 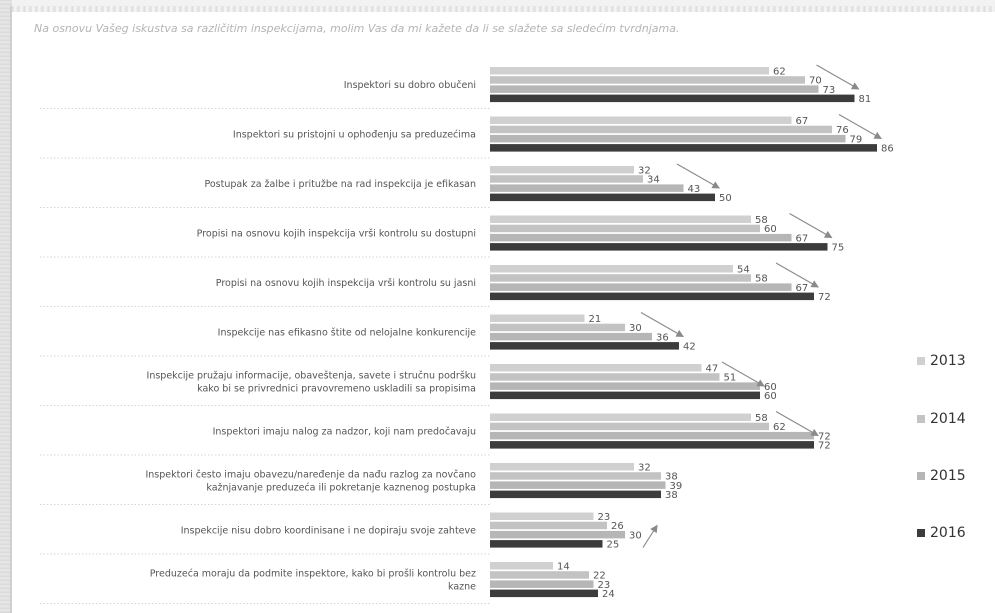 What do you see at coordinates (563, 567) in the screenshot?
I see `data-label: 14` at bounding box center [563, 567].